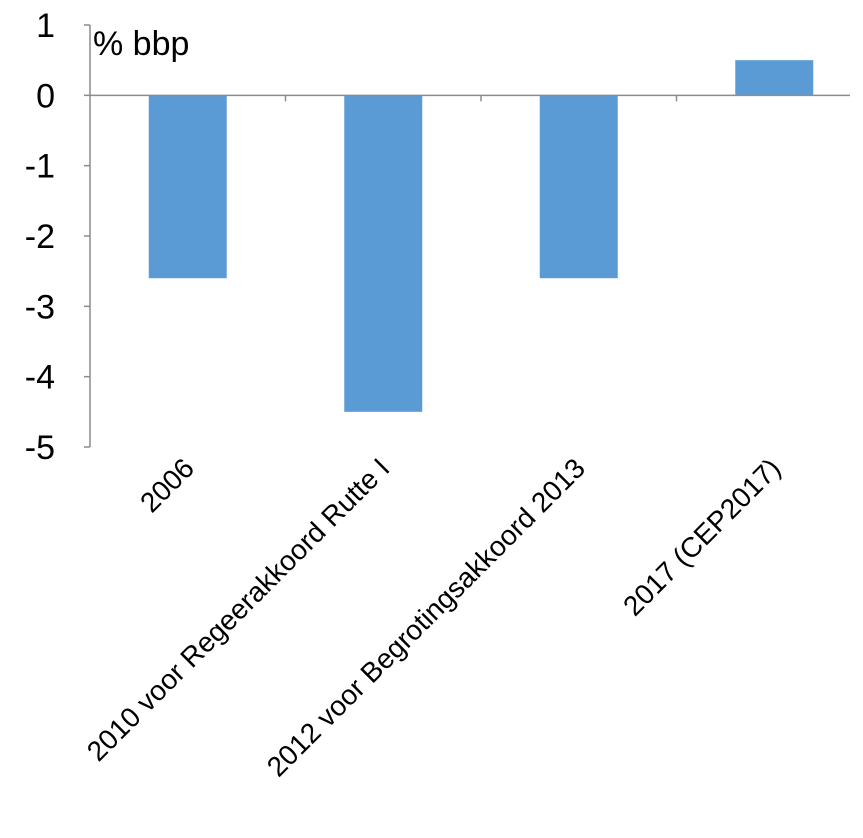  What do you see at coordinates (481, 98) in the screenshot?
I see `x-ticks-group` at bounding box center [481, 98].